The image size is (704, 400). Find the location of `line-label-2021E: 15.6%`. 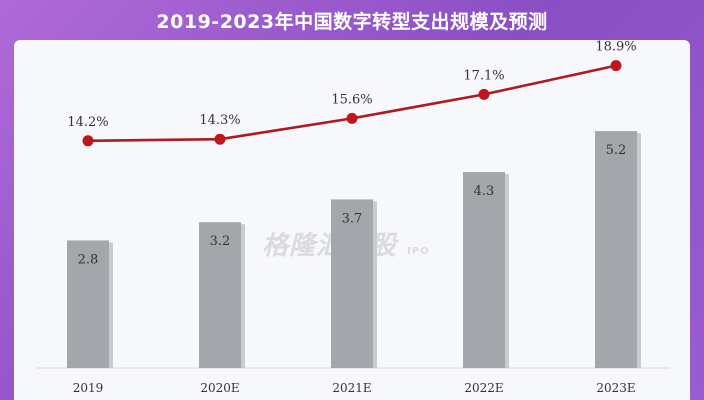

line-label-2021E: 15.6% is located at coordinates (351, 99).